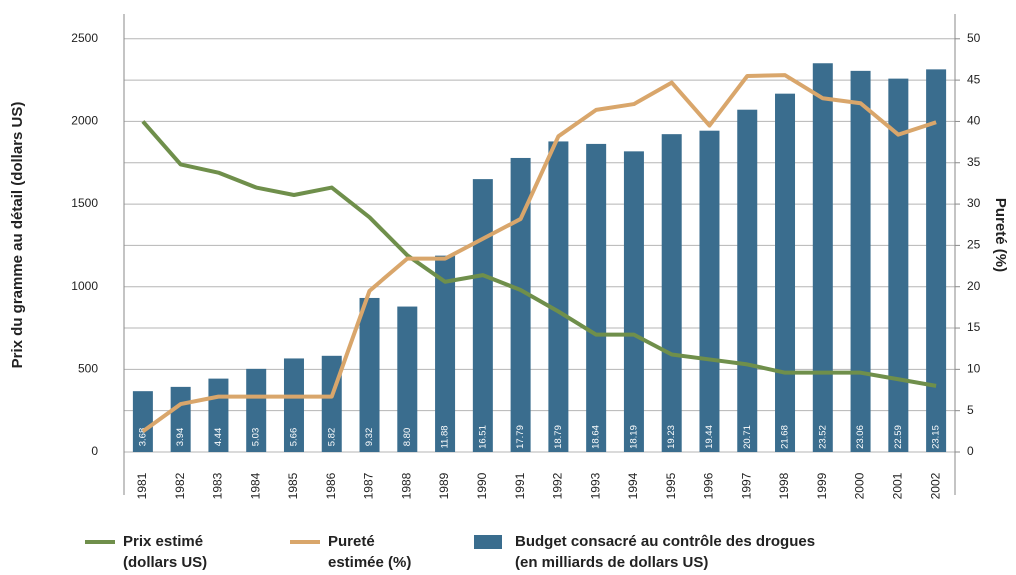 This screenshot has width=1016, height=575. I want to click on x-tick-label: 1985, so click(293, 485).